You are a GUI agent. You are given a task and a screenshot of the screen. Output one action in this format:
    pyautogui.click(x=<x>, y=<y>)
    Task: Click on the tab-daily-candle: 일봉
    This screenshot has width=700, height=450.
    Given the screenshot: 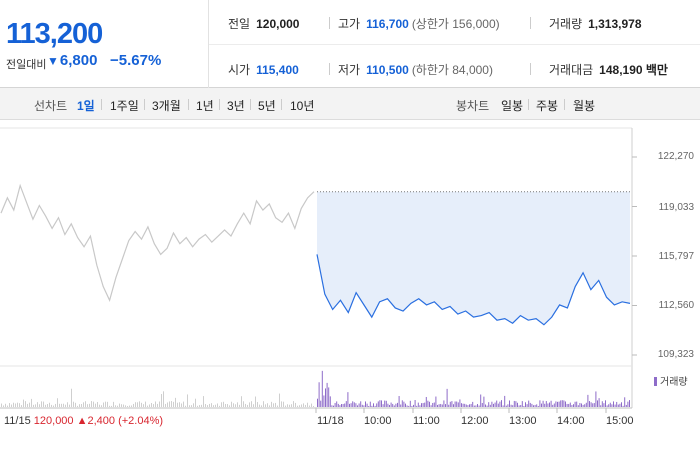 What is the action you would take?
    pyautogui.click(x=512, y=106)
    